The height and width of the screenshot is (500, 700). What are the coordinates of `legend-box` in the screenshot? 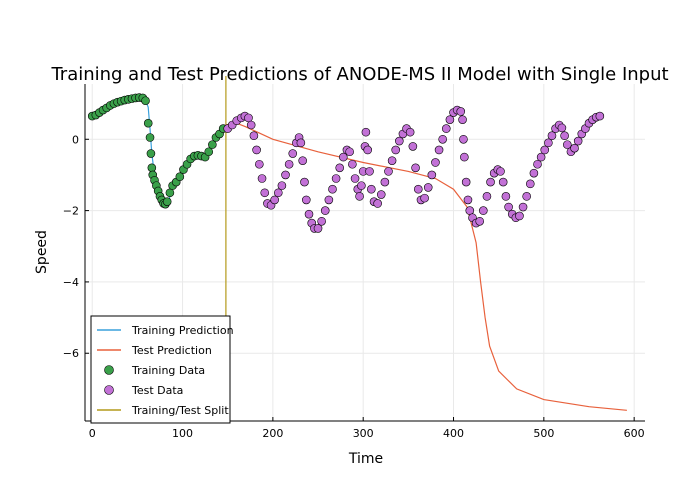 It's located at (160, 369).